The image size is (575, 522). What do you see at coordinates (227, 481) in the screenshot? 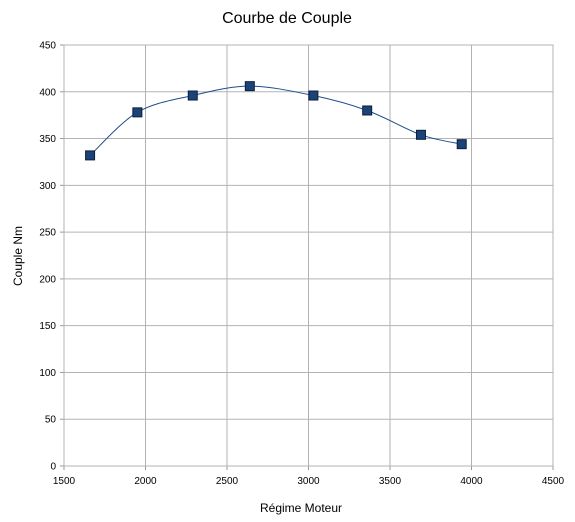
I see `x-tick-label: 2500` at bounding box center [227, 481].